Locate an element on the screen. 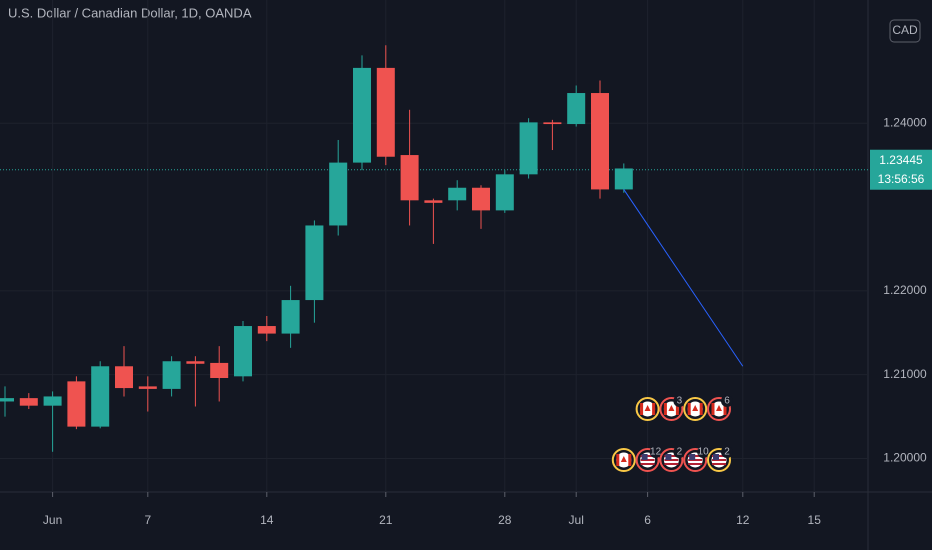  x-tick-label: 15 is located at coordinates (815, 520).